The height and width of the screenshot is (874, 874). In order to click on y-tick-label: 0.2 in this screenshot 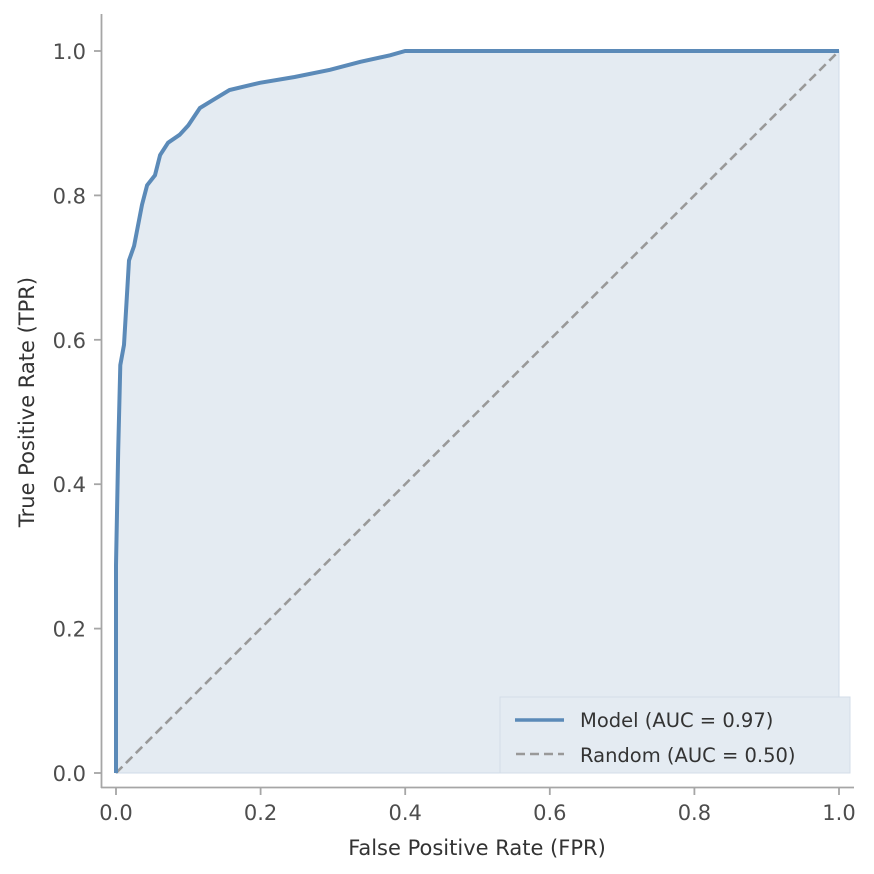, I will do `click(69, 630)`.